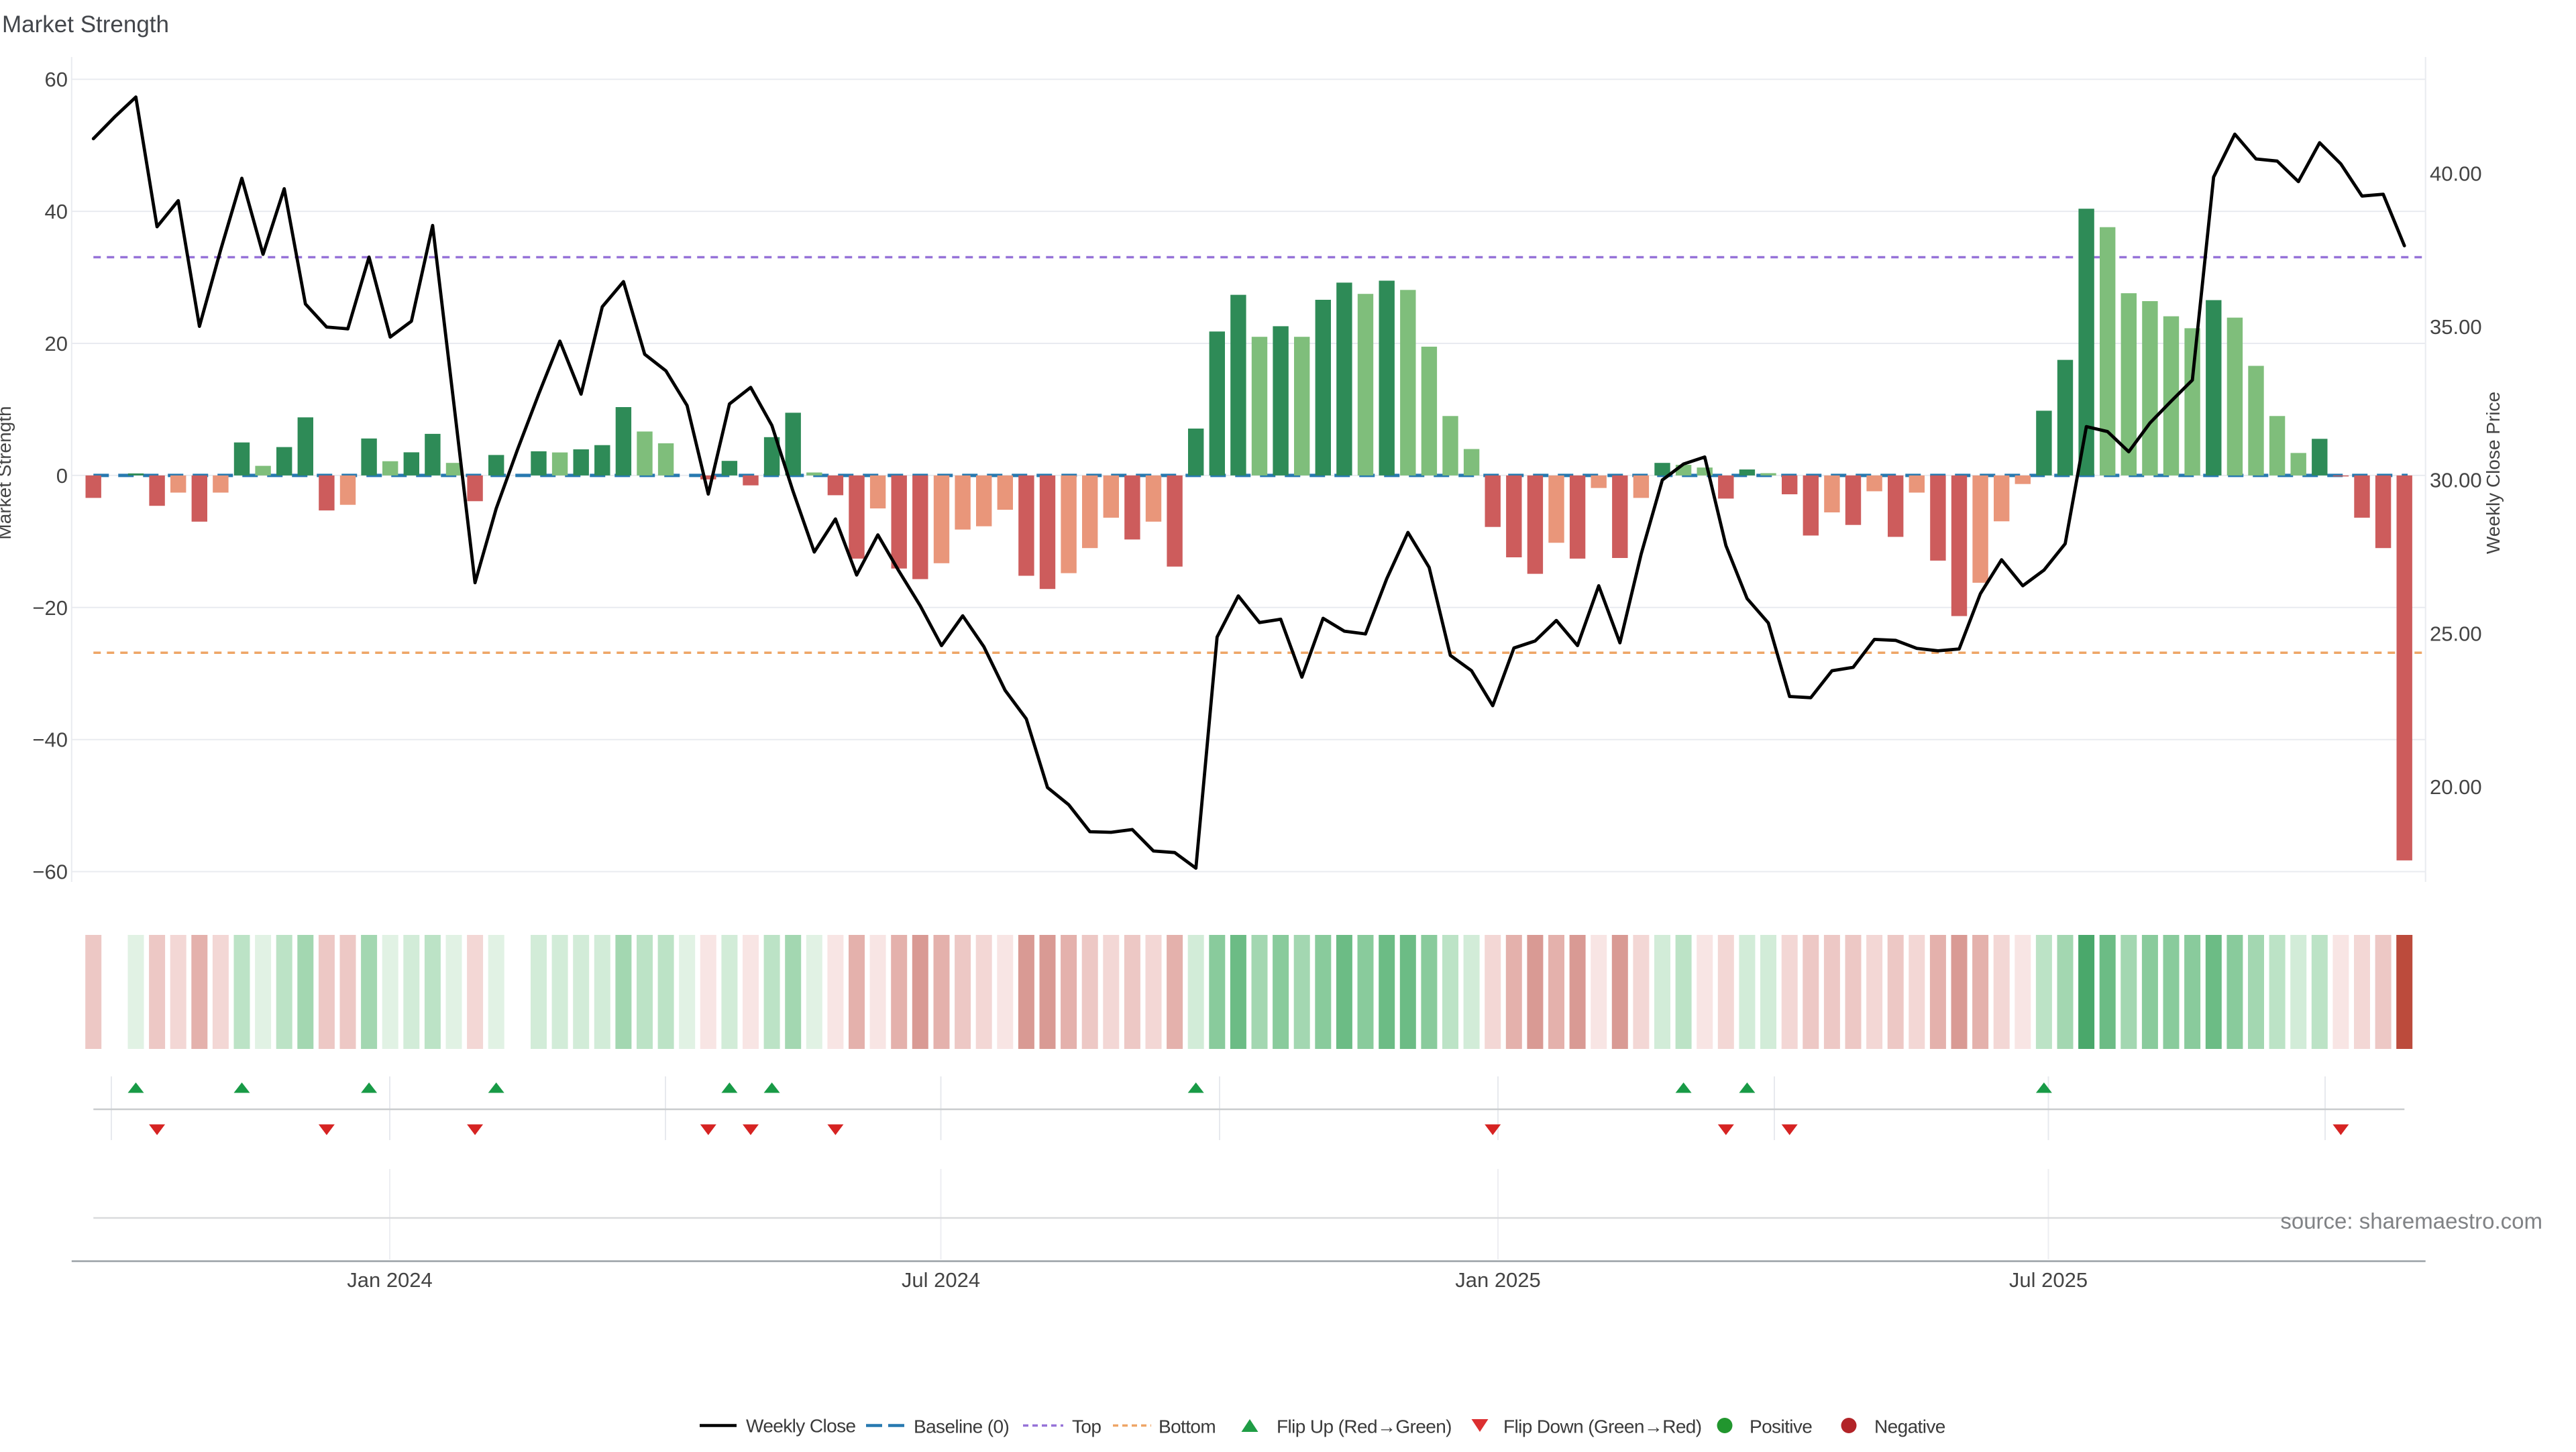 This screenshot has height=1452, width=2576. What do you see at coordinates (50, 608) in the screenshot?
I see `svg-text: −20` at bounding box center [50, 608].